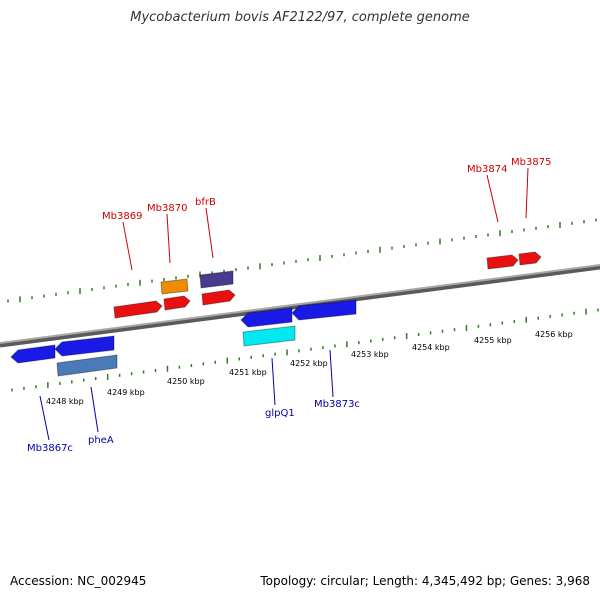 Image resolution: width=600 pixels, height=600 pixels. Describe the element at coordinates (216, 279) in the screenshot. I see `gene-box-purple` at that location.